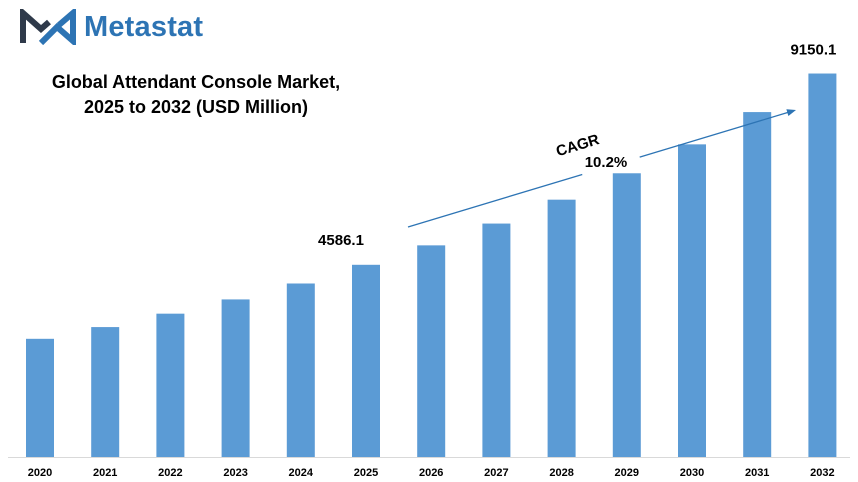 This screenshot has width=858, height=482. I want to click on bar-2023, so click(235, 378).